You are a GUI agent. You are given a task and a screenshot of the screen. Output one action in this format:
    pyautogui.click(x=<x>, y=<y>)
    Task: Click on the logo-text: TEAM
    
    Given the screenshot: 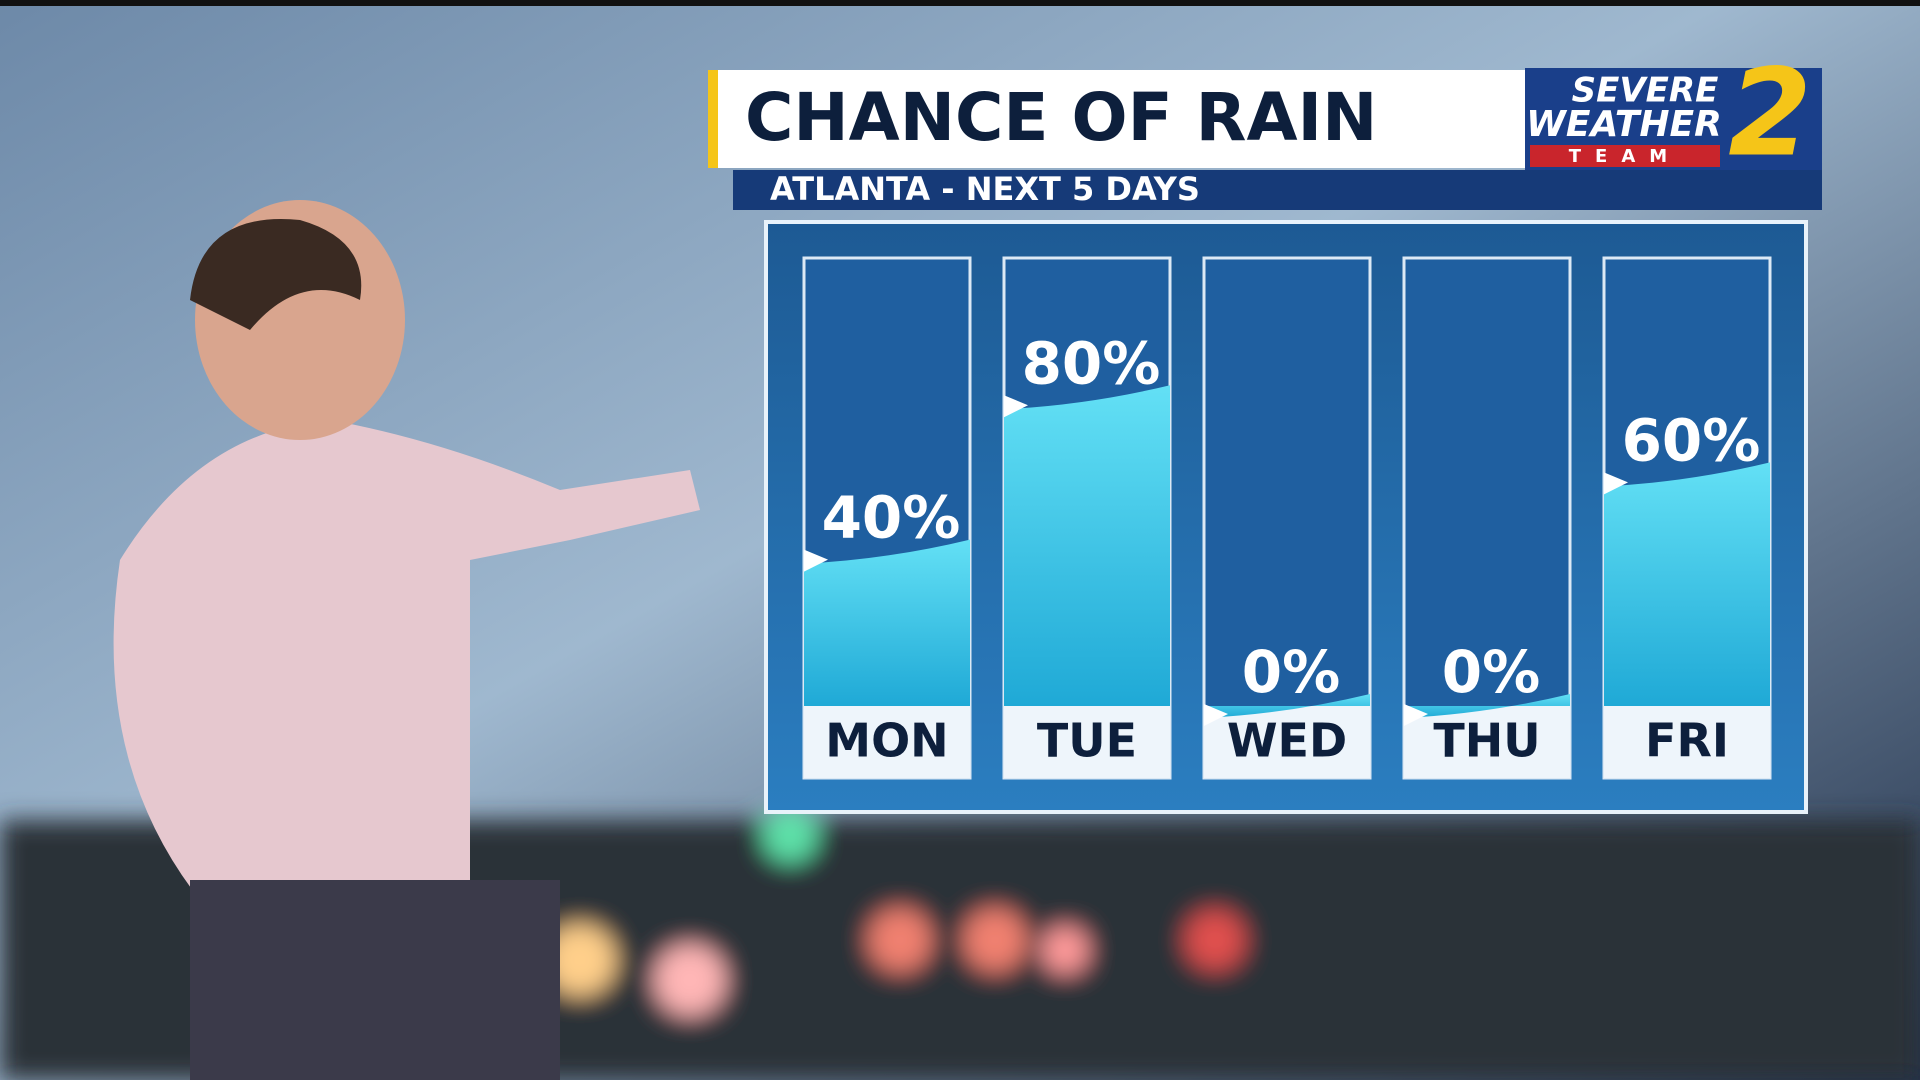 What is the action you would take?
    pyautogui.click(x=1625, y=156)
    